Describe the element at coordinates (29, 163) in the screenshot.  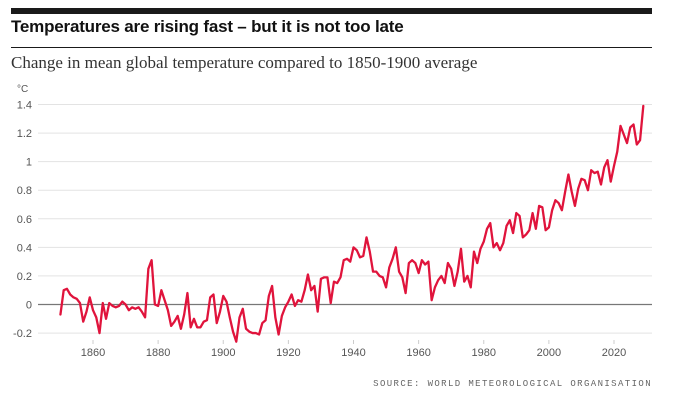
I see `y-tick-label: 1` at that location.